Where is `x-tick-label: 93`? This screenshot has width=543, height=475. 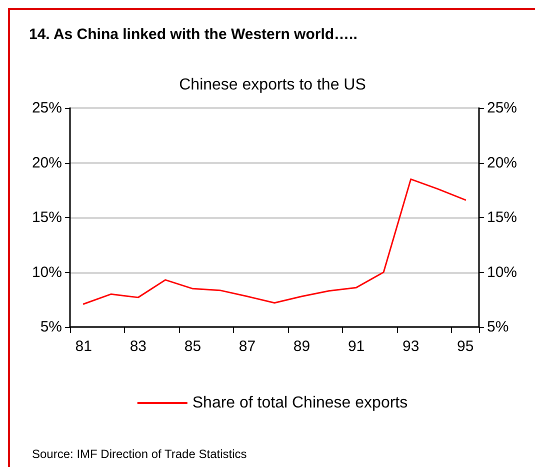 x-tick-label: 93 is located at coordinates (411, 346).